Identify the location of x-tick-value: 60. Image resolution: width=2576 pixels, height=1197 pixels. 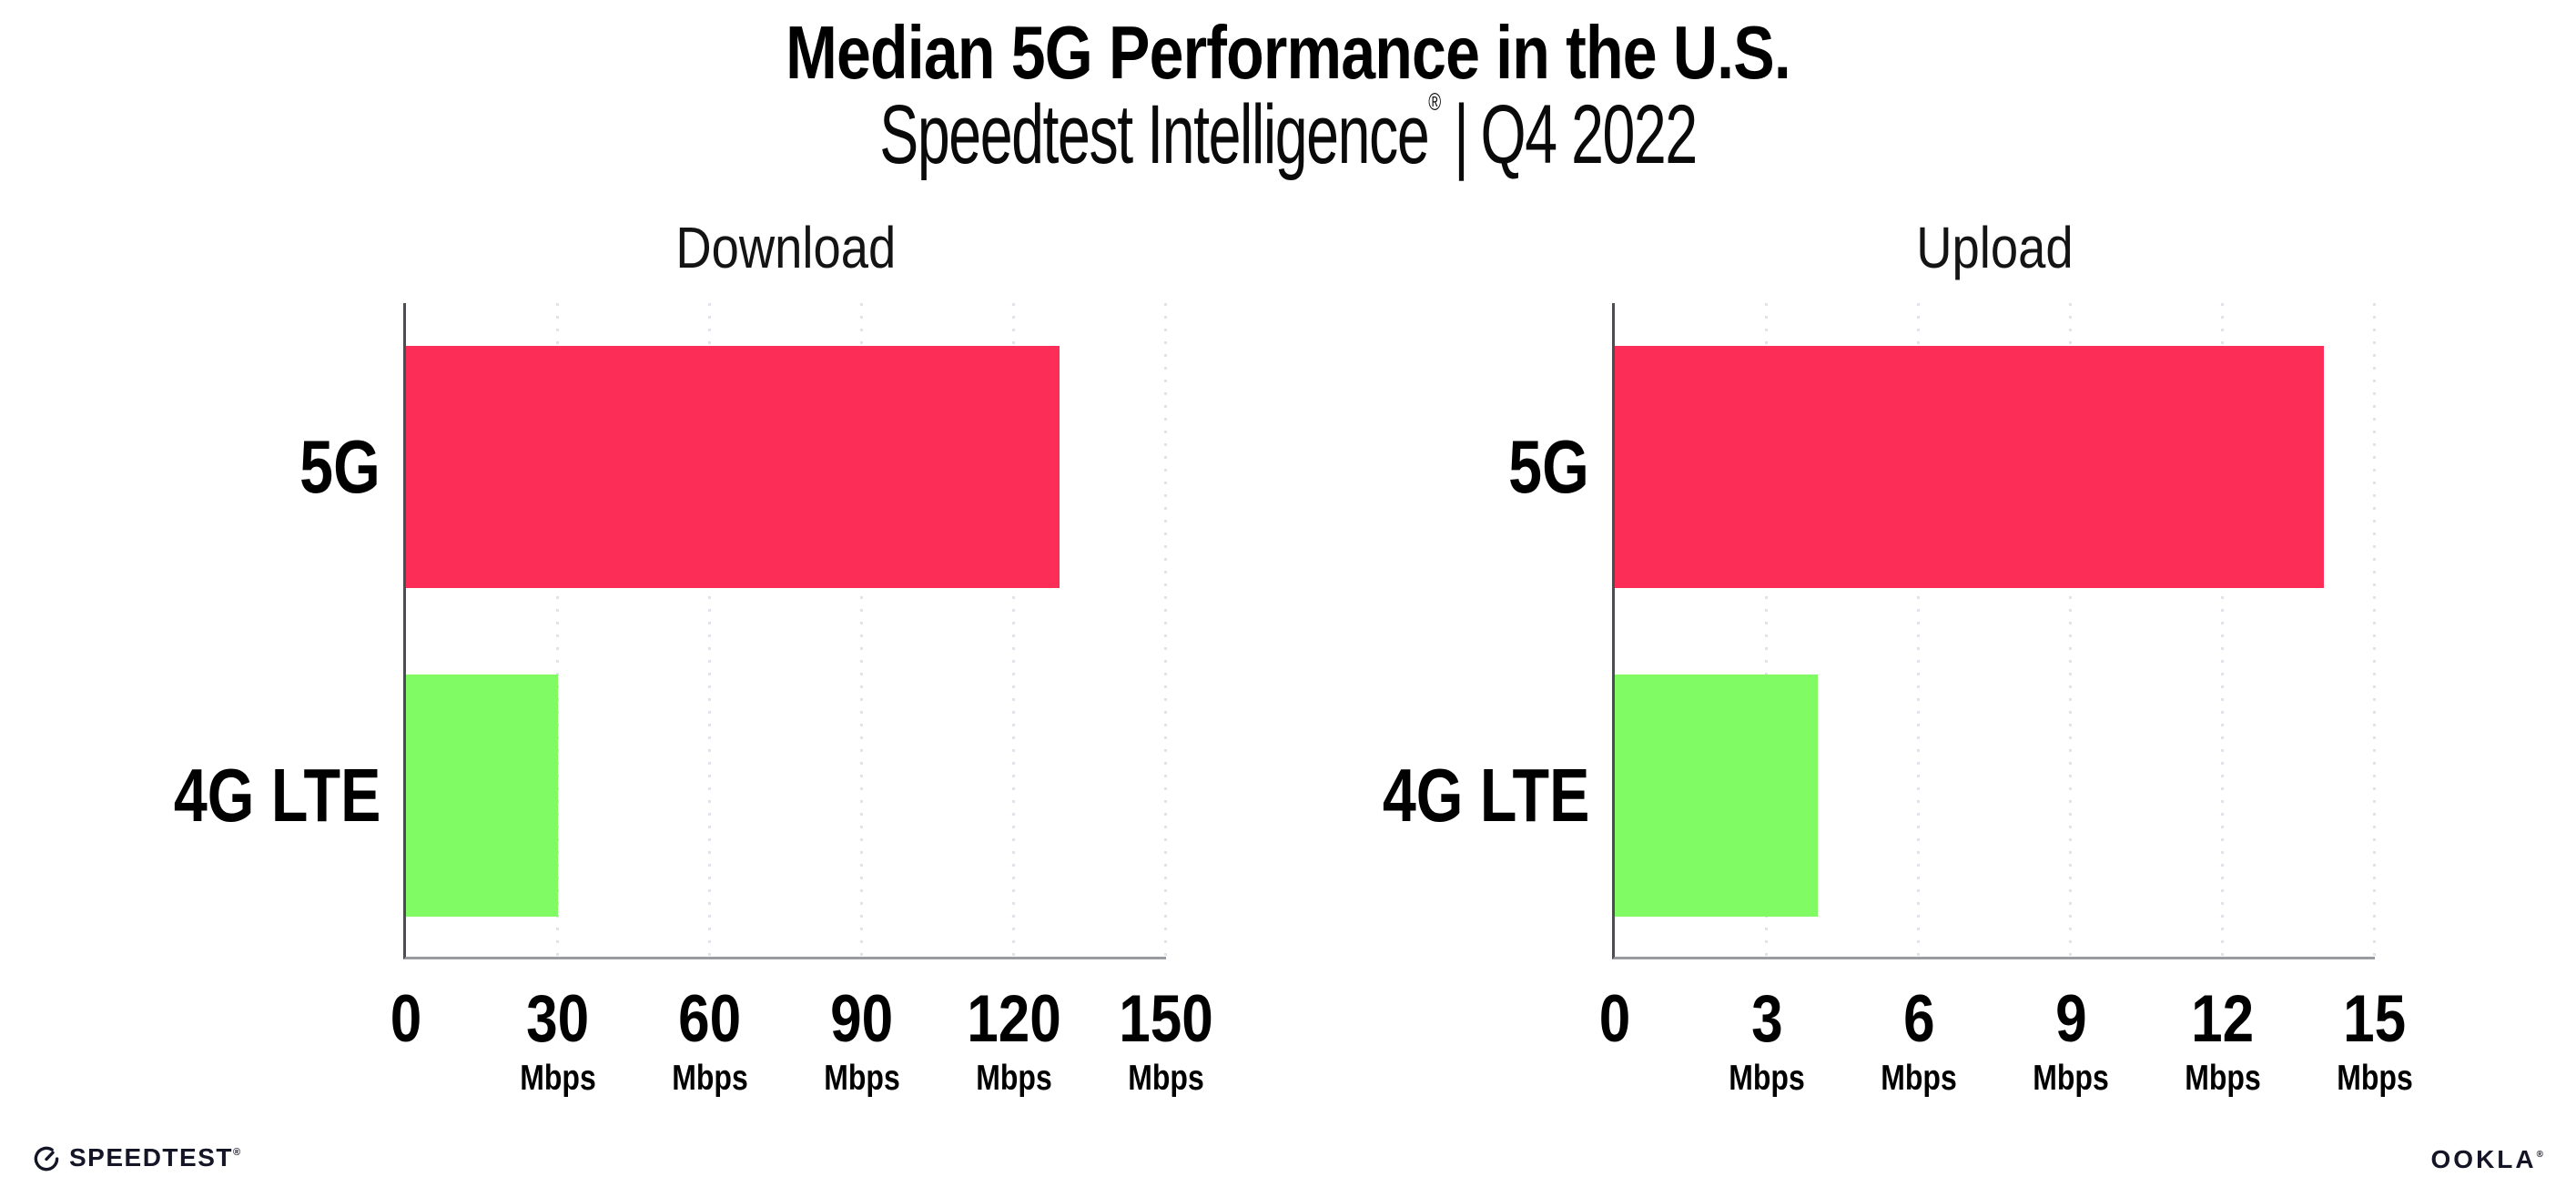
(710, 1019).